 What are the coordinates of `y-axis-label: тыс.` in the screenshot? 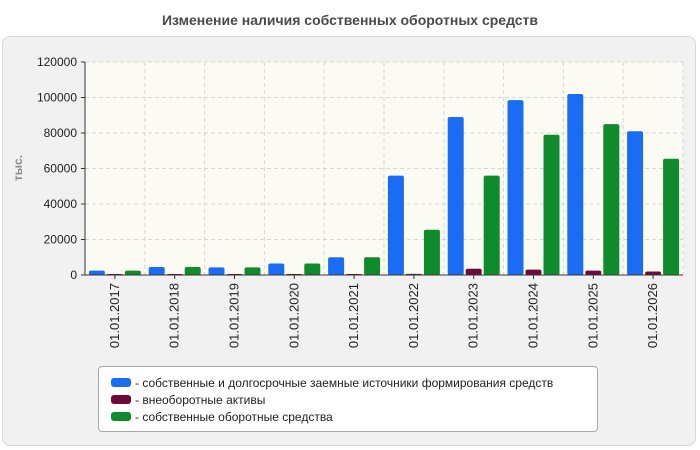 It's located at (18, 168).